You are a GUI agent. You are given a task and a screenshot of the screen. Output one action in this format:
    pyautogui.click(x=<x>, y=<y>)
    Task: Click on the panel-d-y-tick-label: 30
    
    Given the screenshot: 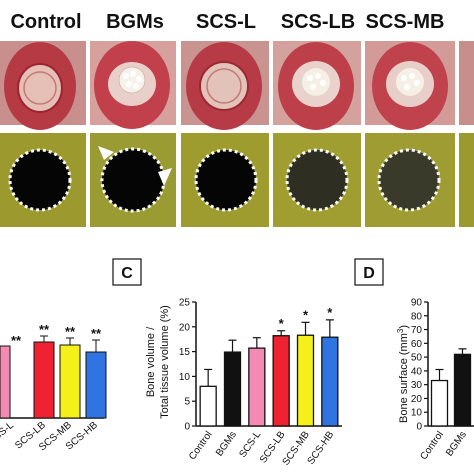 What is the action you would take?
    pyautogui.click(x=417, y=385)
    